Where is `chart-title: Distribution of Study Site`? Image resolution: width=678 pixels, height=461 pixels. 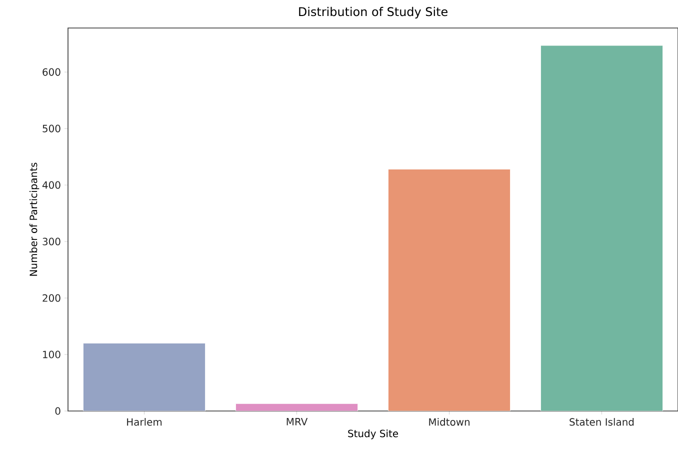
chart-title: Distribution of Study Site is located at coordinates (373, 12).